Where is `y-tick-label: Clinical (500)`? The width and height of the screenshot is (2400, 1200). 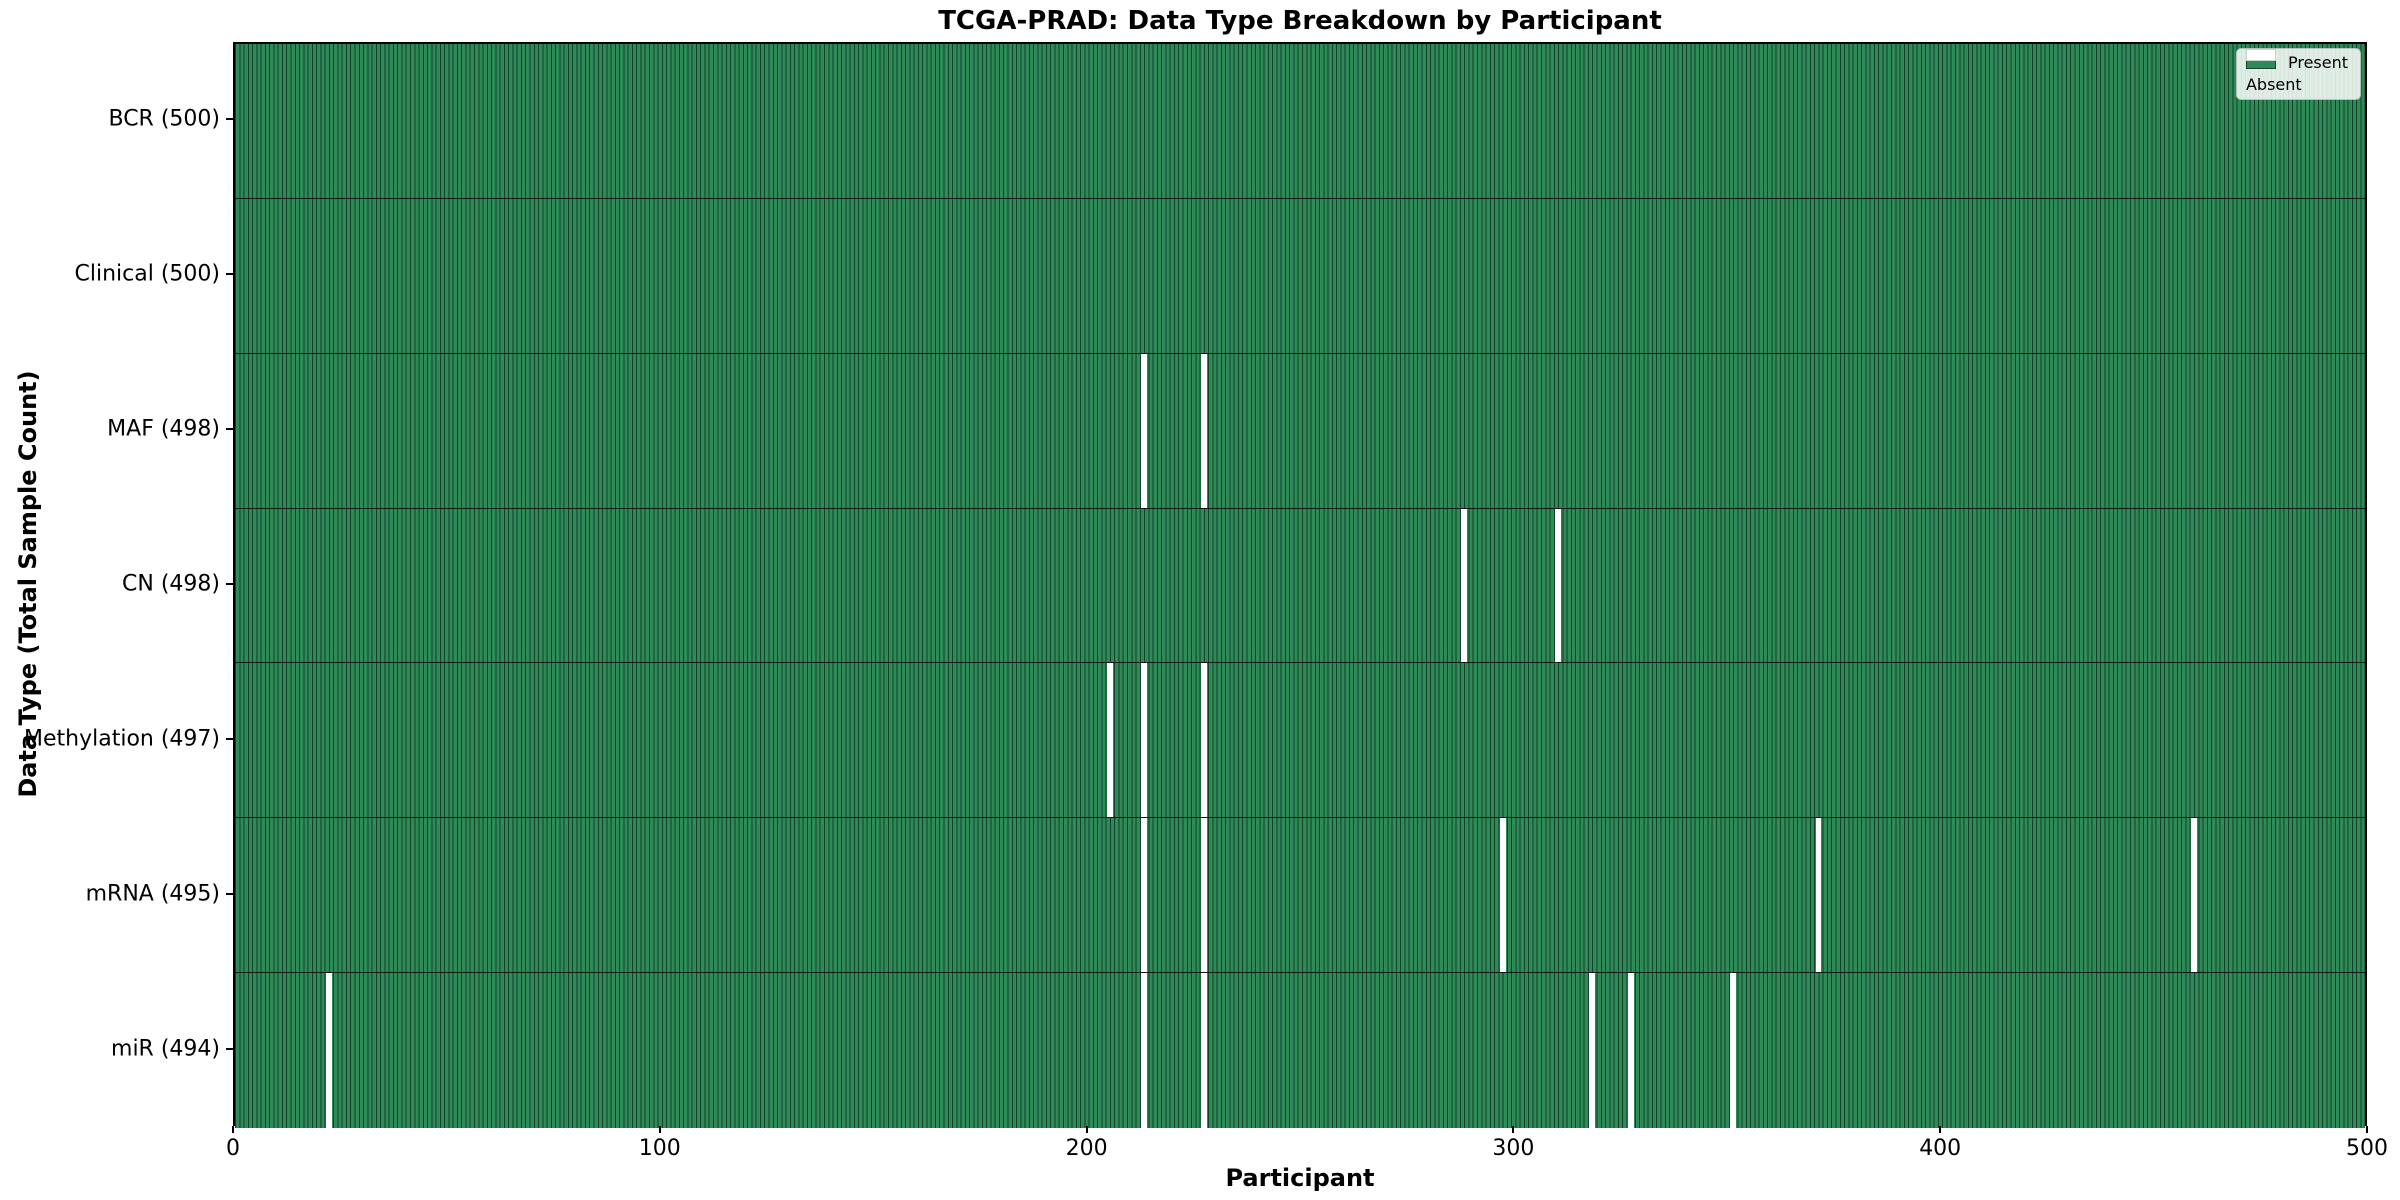 y-tick-label: Clinical (500) is located at coordinates (147, 274).